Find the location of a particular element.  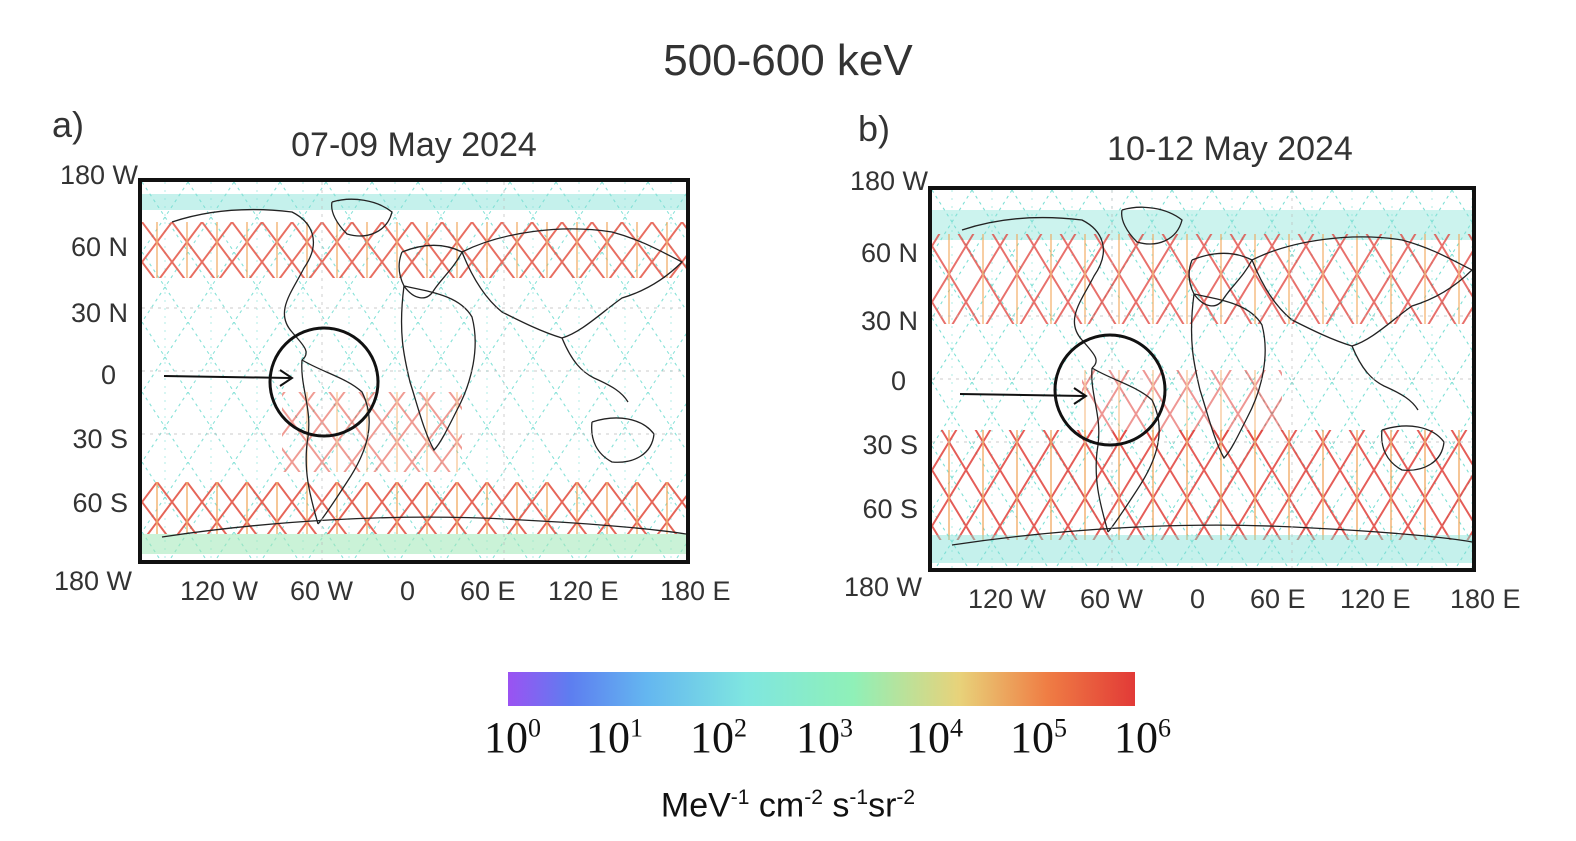

colorbar-unit-label: MeV-1 cm-2 s-1sr-2 is located at coordinates (788, 805).